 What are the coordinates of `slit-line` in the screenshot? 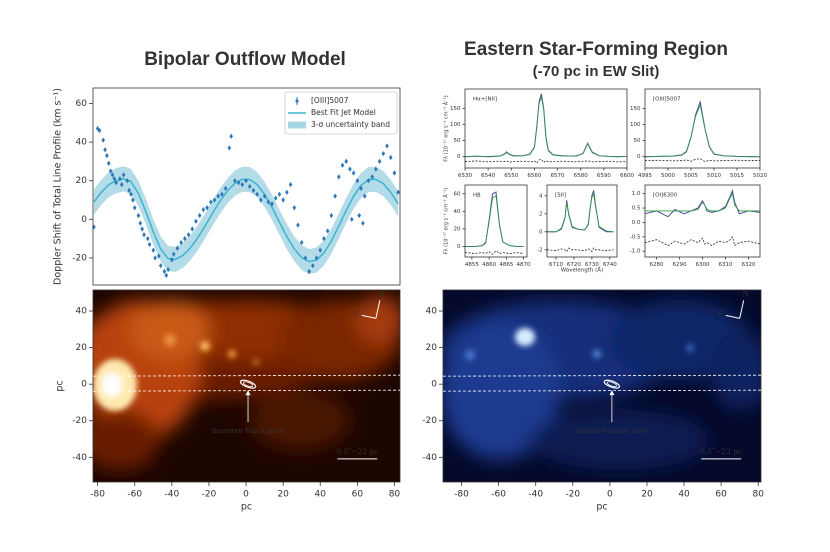 It's located at (602, 375).